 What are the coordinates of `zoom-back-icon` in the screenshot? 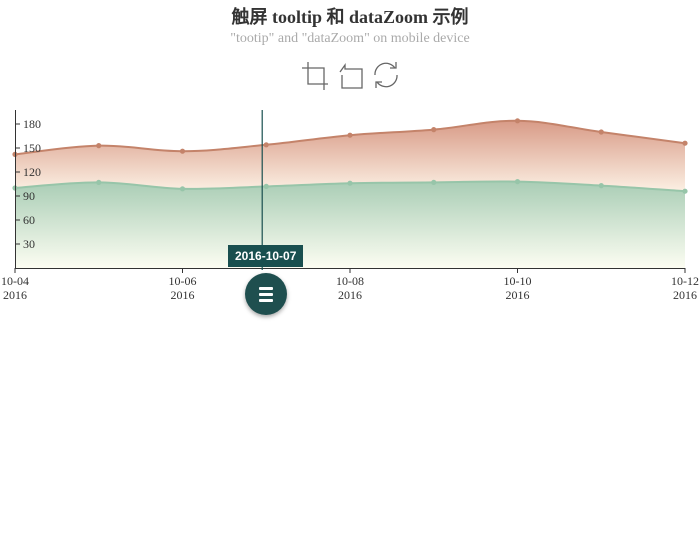 It's located at (350, 75).